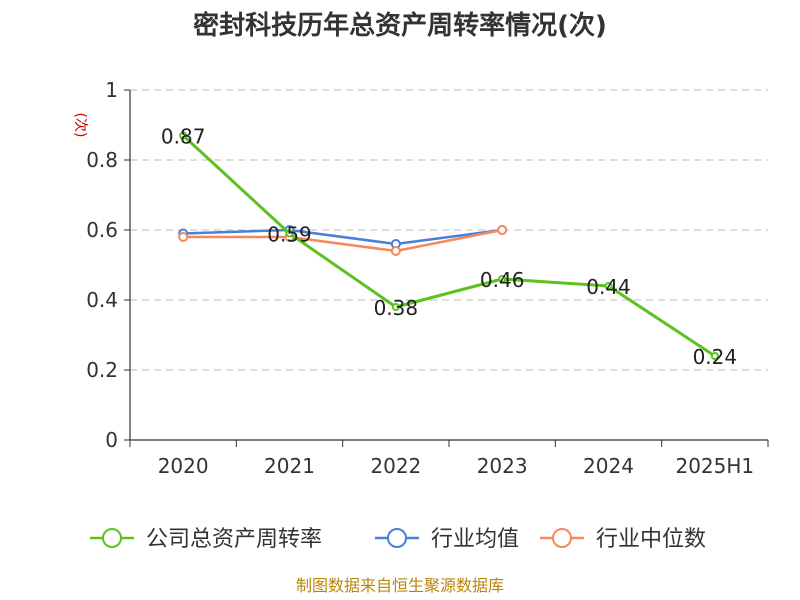 The width and height of the screenshot is (800, 600). What do you see at coordinates (475, 539) in the screenshot?
I see `legend-label: 行业均值` at bounding box center [475, 539].